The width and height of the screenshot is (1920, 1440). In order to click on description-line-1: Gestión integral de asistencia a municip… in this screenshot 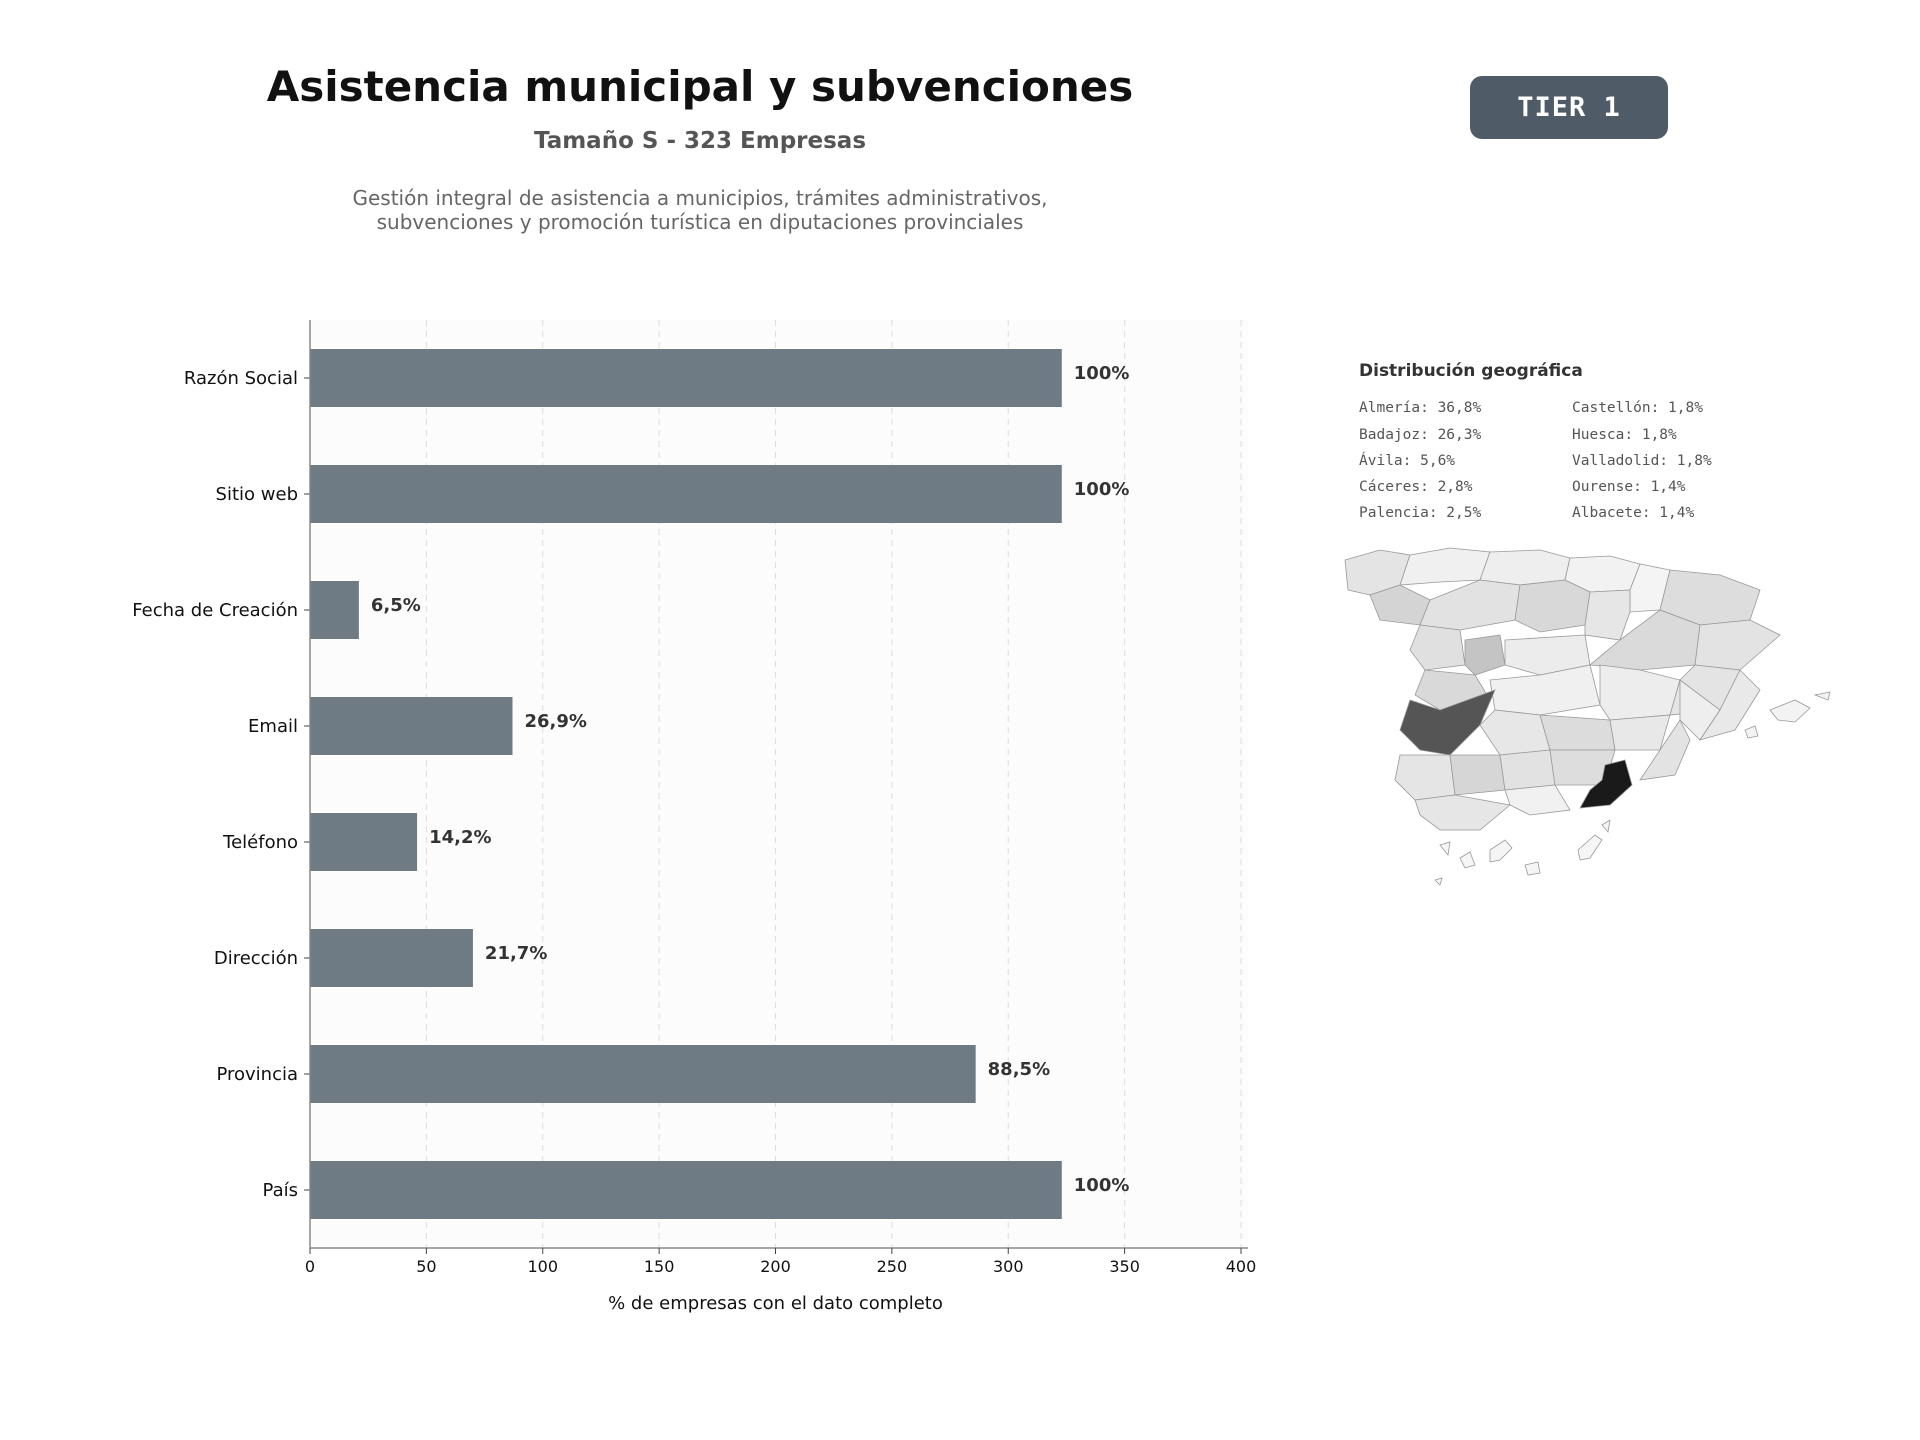, I will do `click(700, 198)`.